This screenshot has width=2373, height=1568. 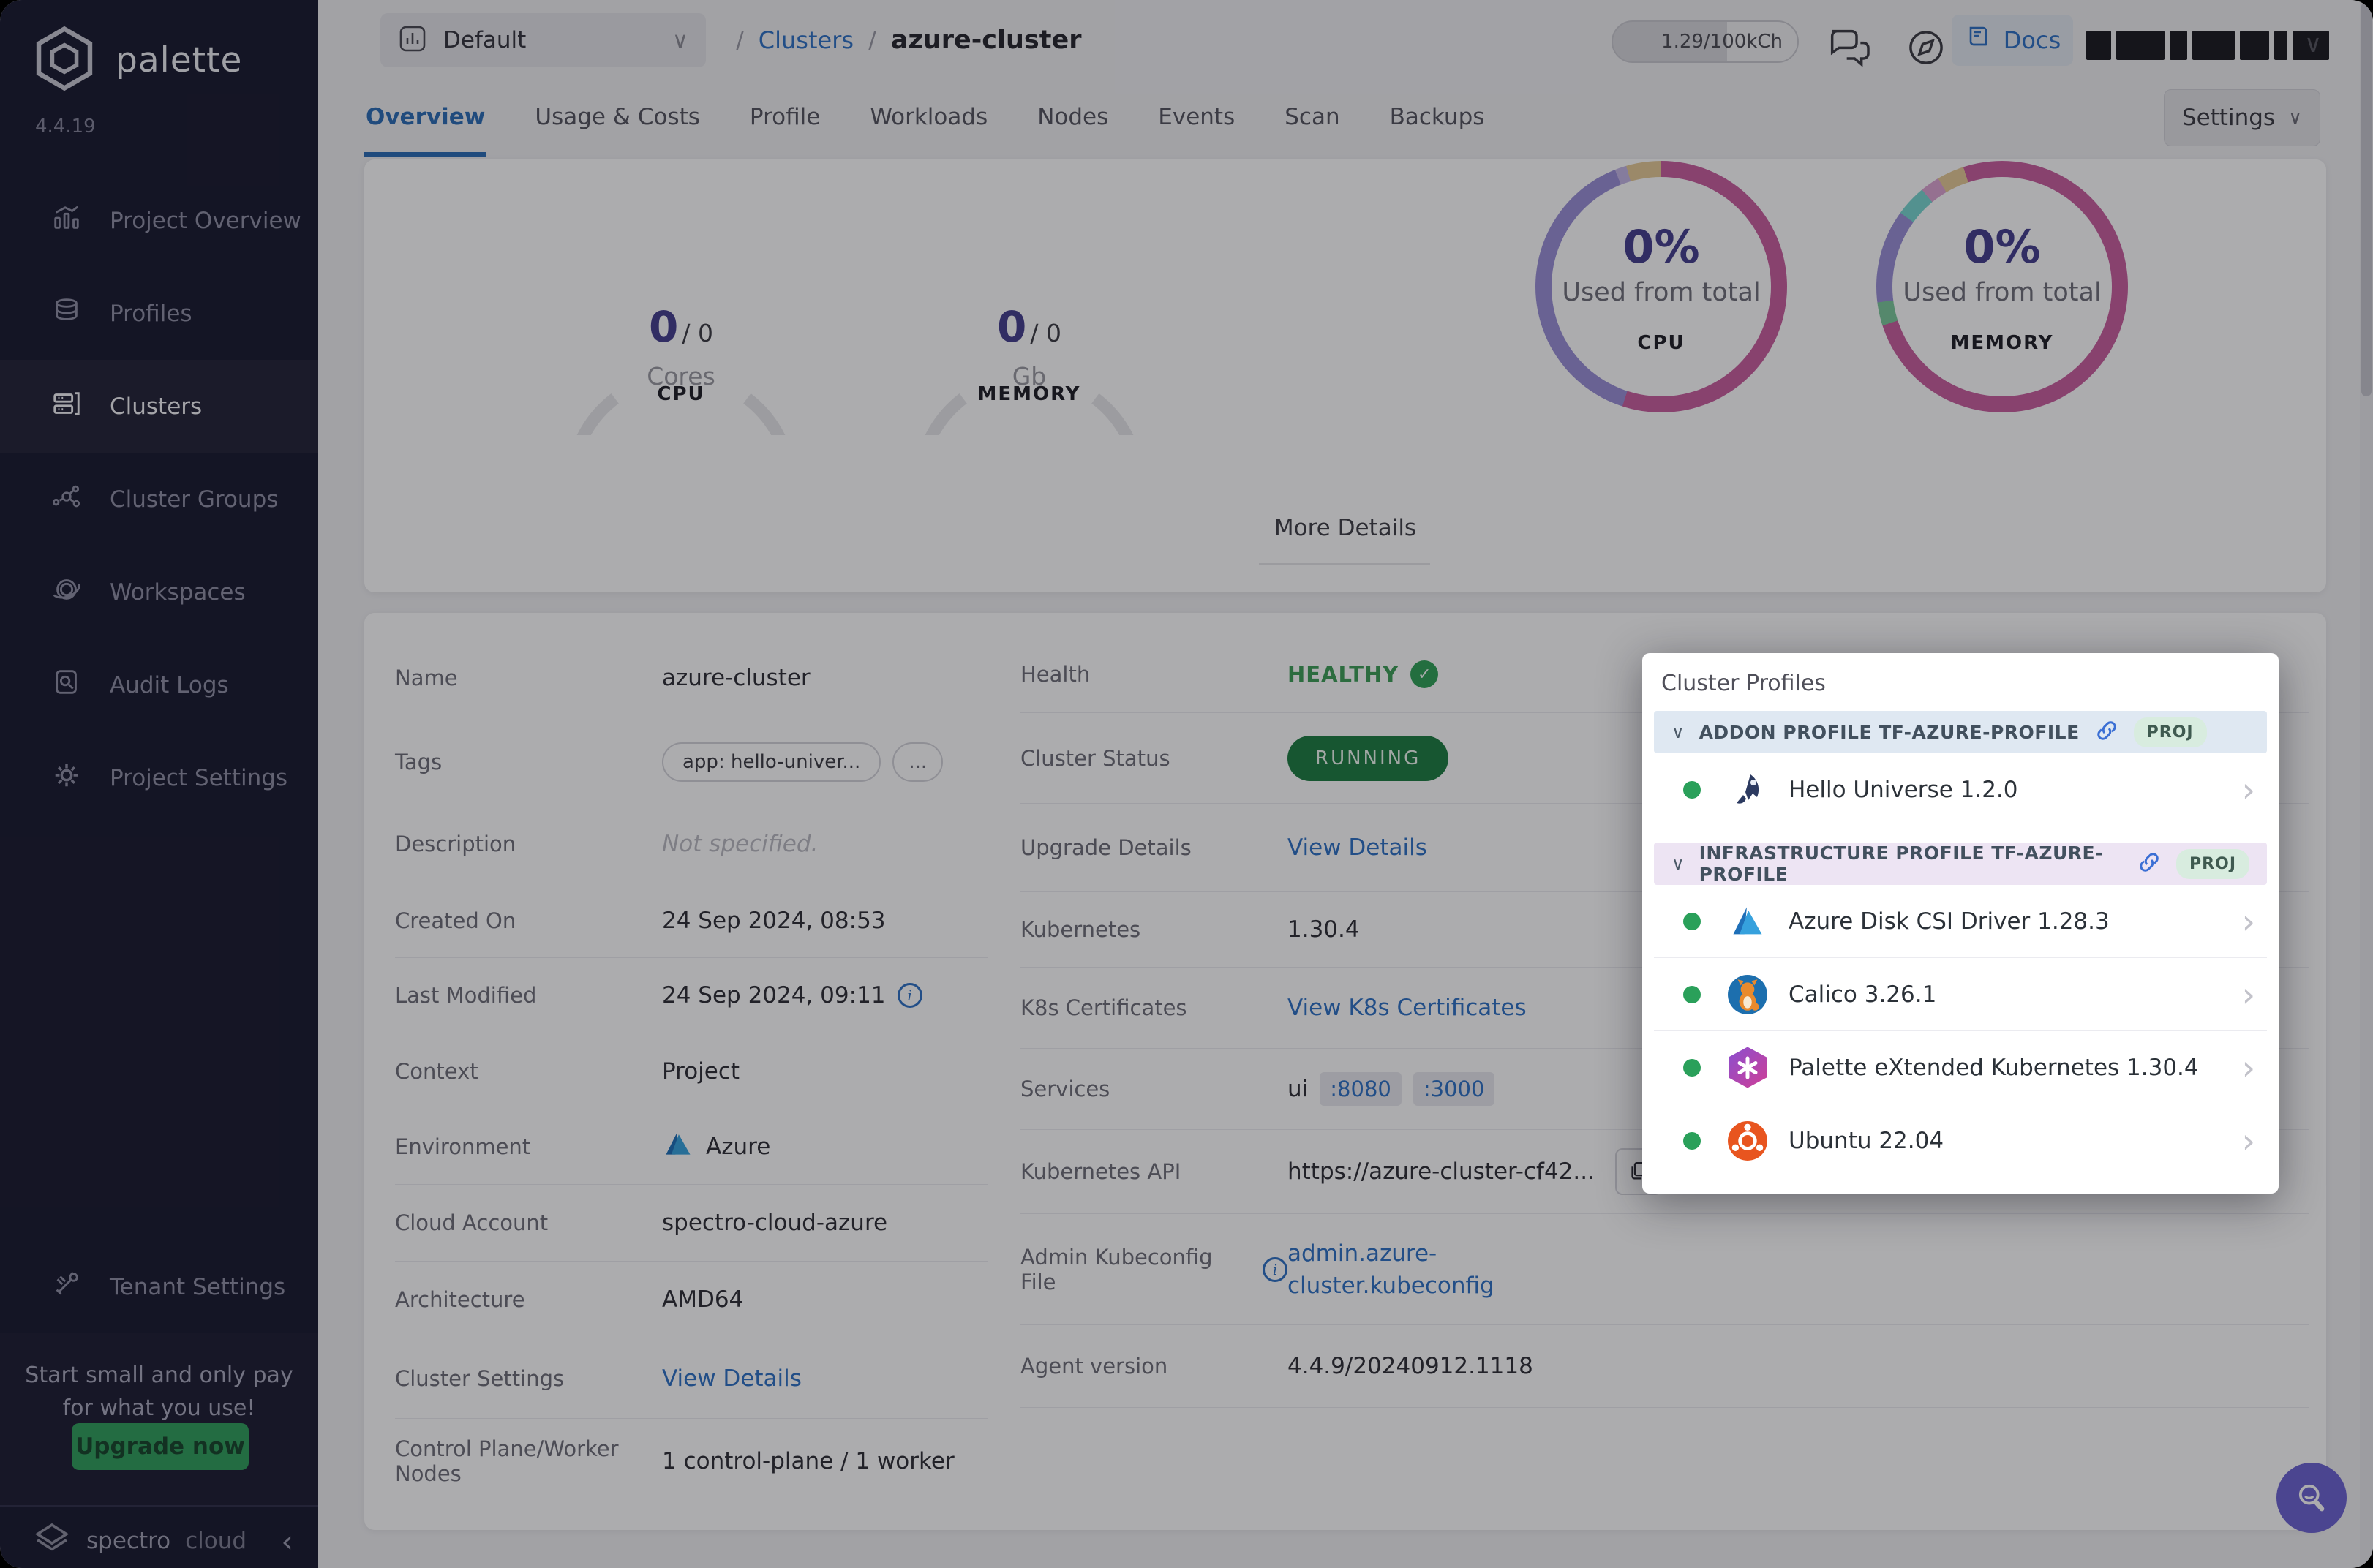 I want to click on tab-nodes: Nodes, so click(x=1073, y=117).